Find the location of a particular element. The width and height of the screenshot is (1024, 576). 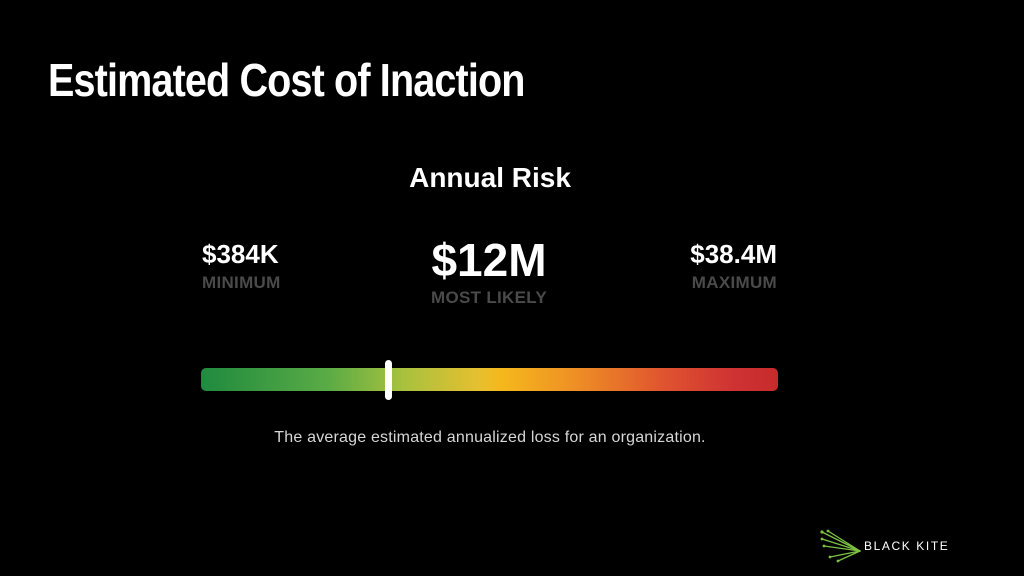

minimum-stat: $384K MINIMUM is located at coordinates (241, 265).